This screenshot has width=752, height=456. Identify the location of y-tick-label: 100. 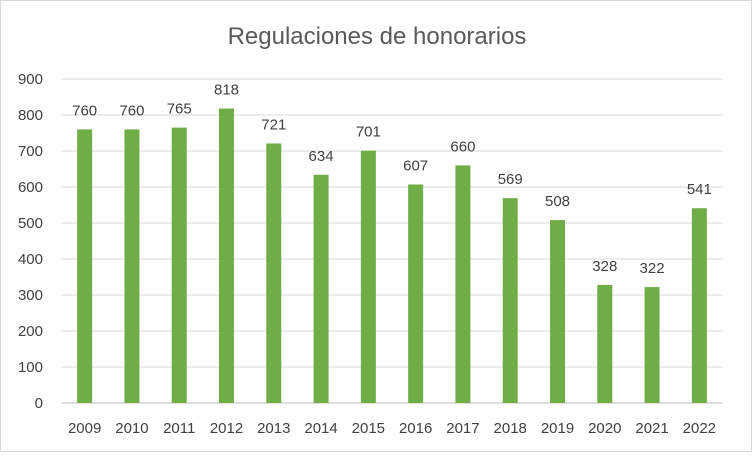
(30, 367).